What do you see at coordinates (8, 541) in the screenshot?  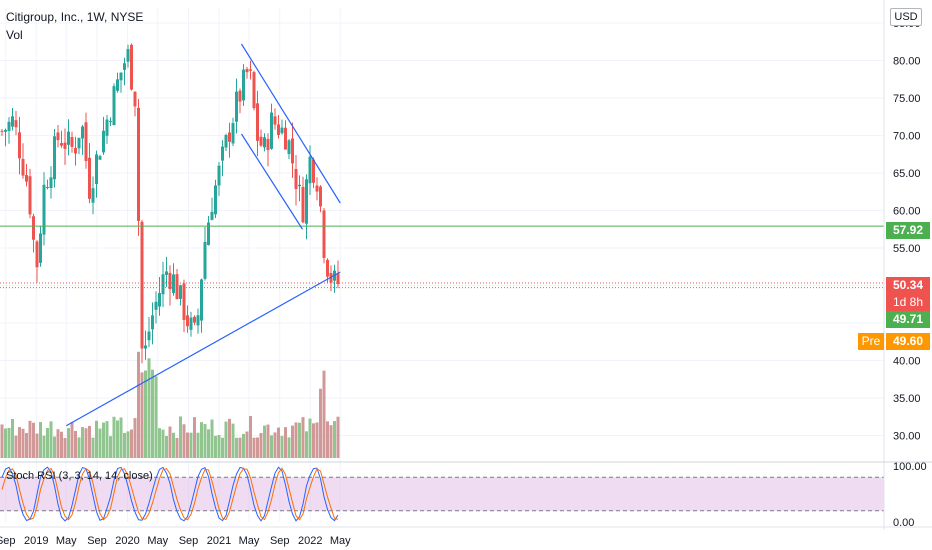 I see `time-tick-label: Sep` at bounding box center [8, 541].